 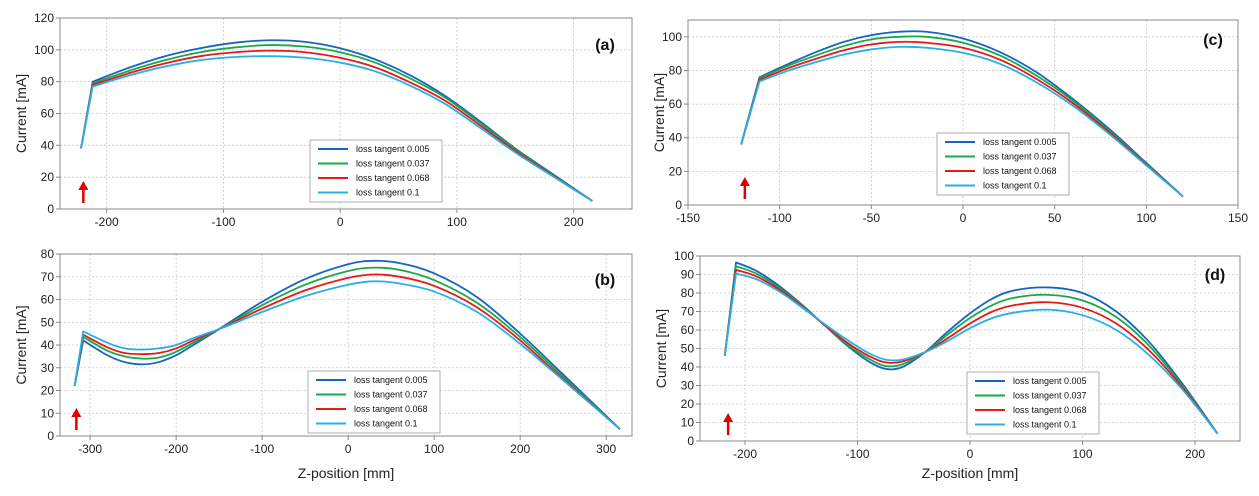 I want to click on x-tick-label: 300, so click(x=606, y=449).